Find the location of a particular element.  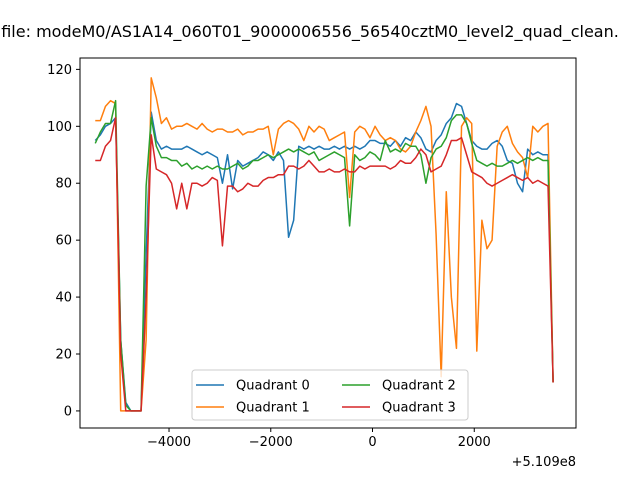

y-tick-label: 40 is located at coordinates (63, 298).